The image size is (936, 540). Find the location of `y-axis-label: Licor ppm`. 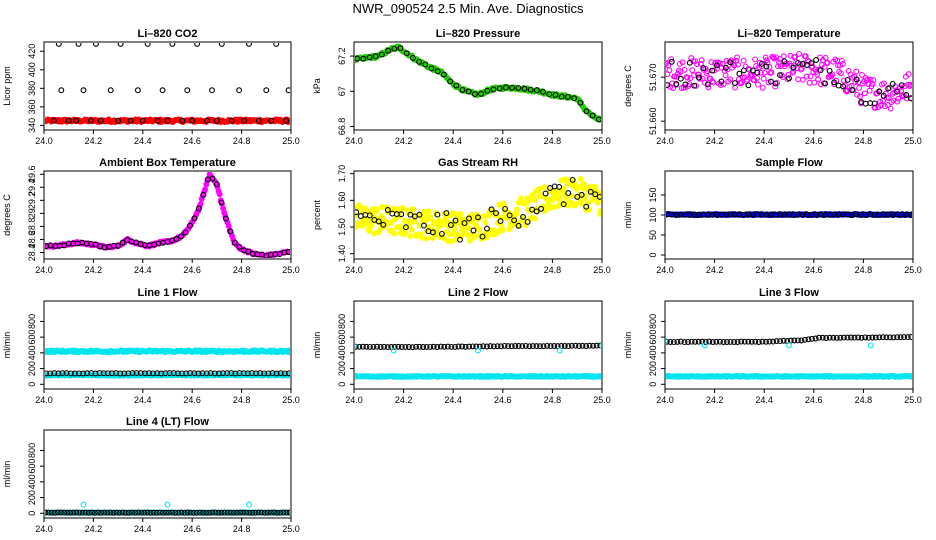

y-axis-label: Licor ppm is located at coordinates (7, 86).